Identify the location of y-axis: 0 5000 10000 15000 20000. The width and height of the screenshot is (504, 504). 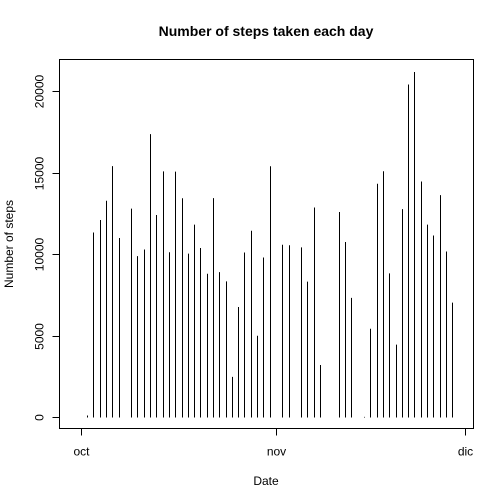
(46, 247).